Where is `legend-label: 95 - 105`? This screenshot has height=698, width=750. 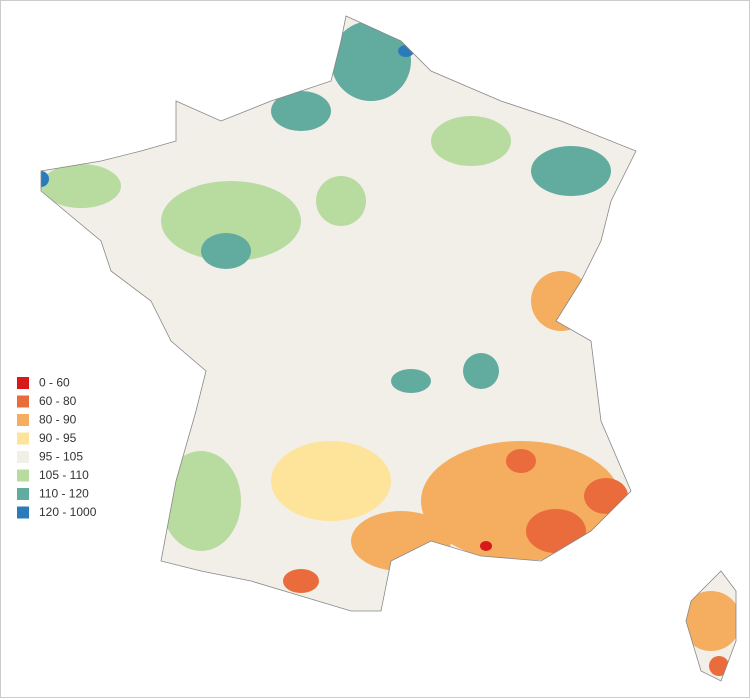 legend-label: 95 - 105 is located at coordinates (61, 457).